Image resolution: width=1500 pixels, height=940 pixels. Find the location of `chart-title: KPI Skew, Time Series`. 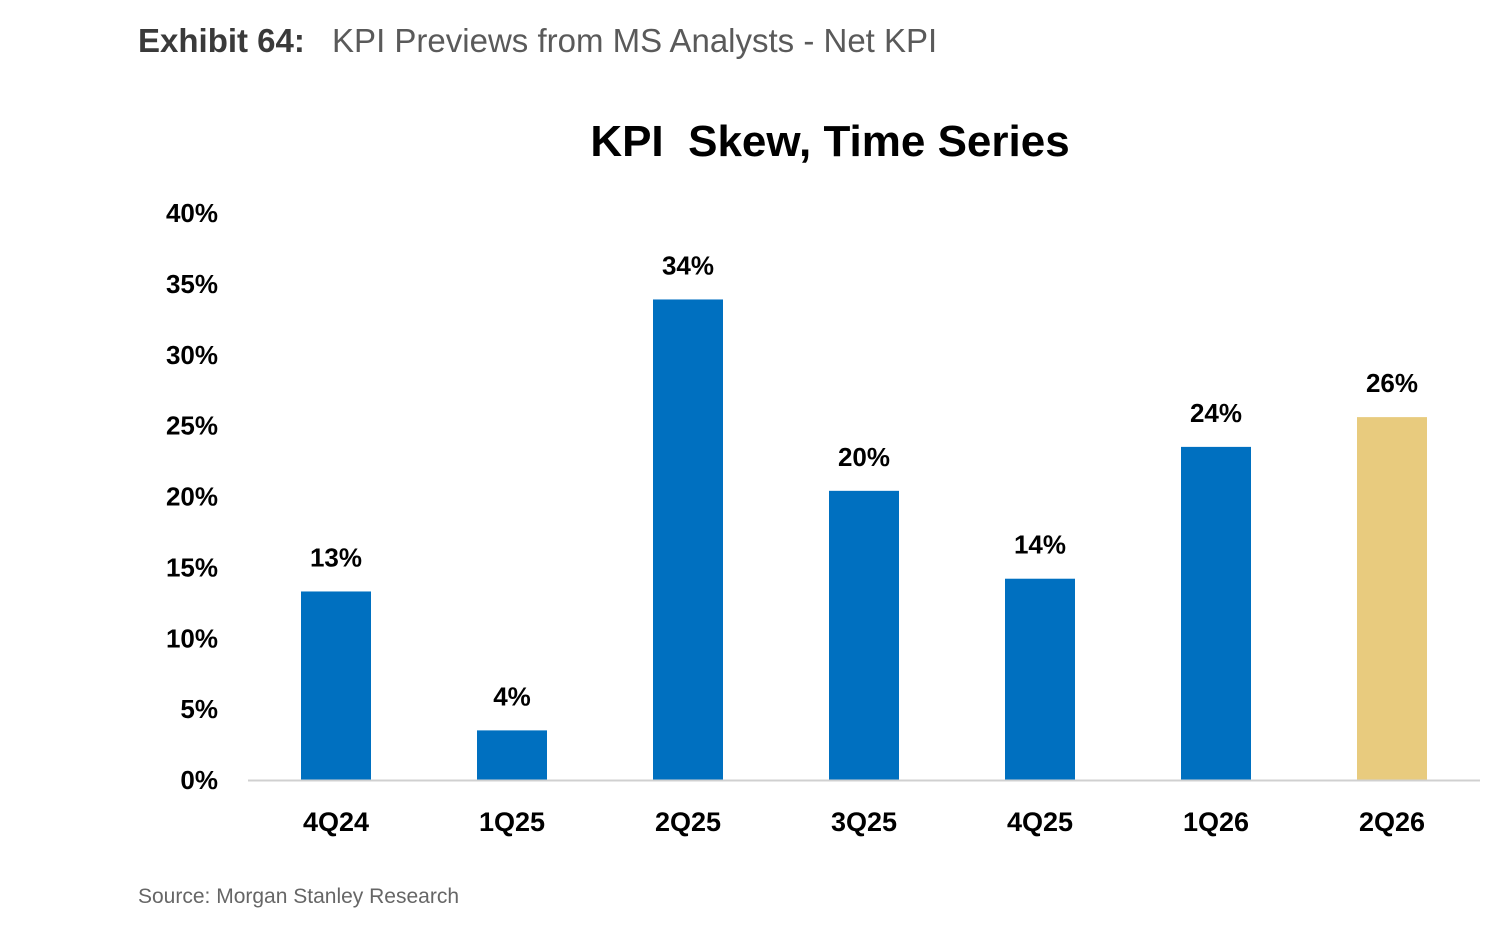

chart-title: KPI Skew, Time Series is located at coordinates (829, 141).